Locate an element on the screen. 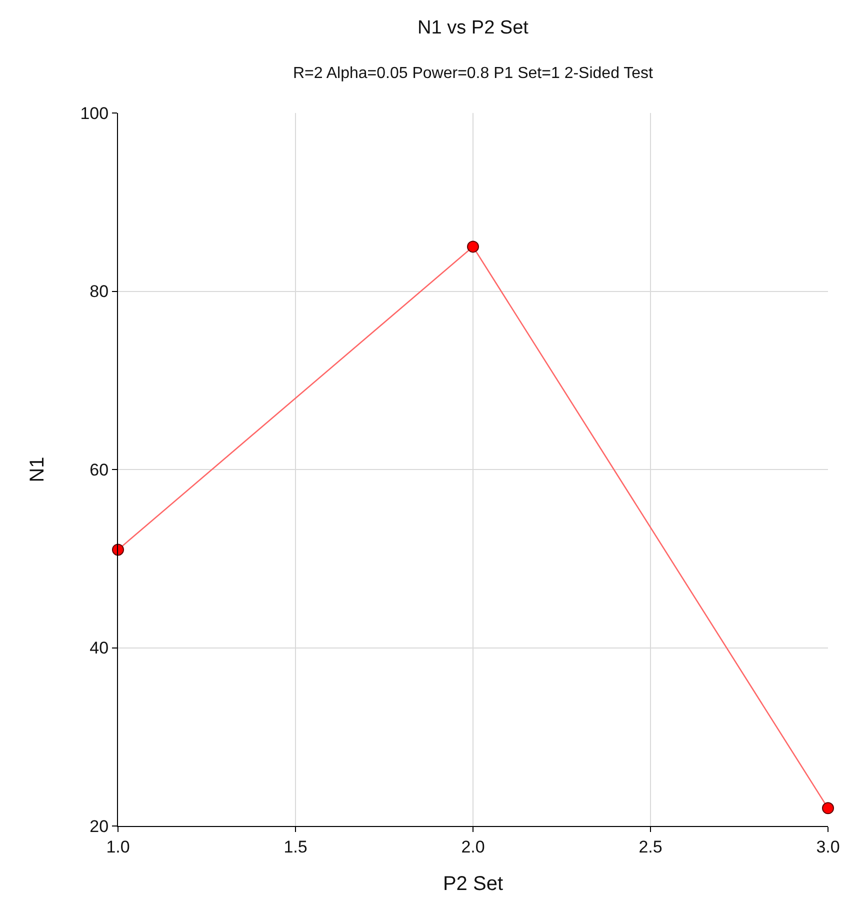  y-tick-label: 40 is located at coordinates (99, 648).